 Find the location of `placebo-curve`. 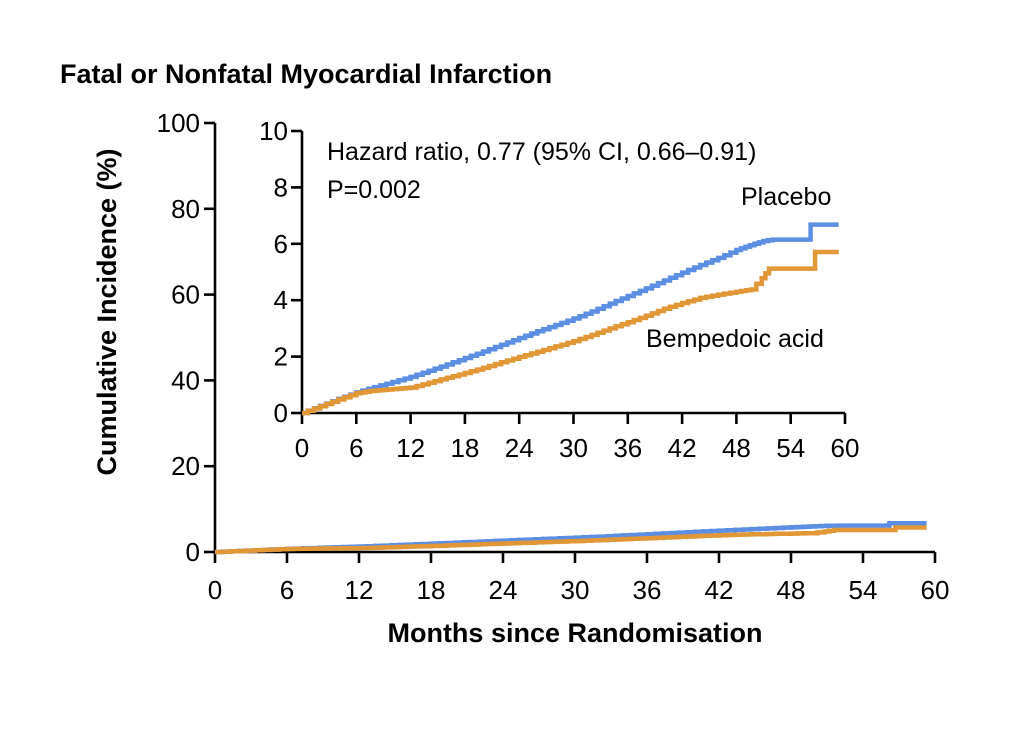

placebo-curve is located at coordinates (570, 319).